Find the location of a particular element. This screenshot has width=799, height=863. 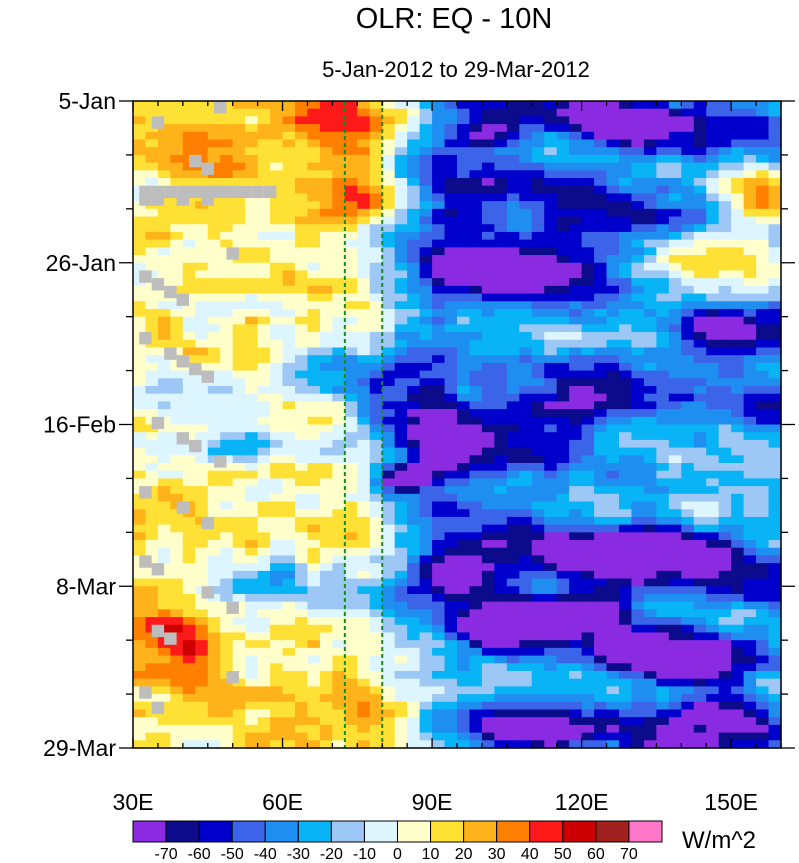

missing-data-cell is located at coordinates (195, 161).